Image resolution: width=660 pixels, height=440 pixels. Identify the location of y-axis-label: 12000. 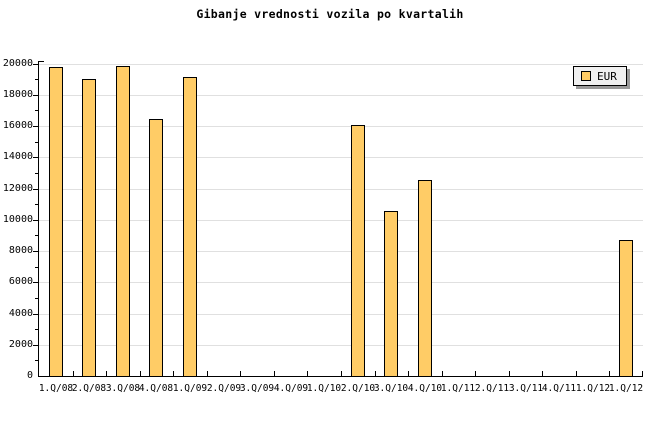
(17, 188).